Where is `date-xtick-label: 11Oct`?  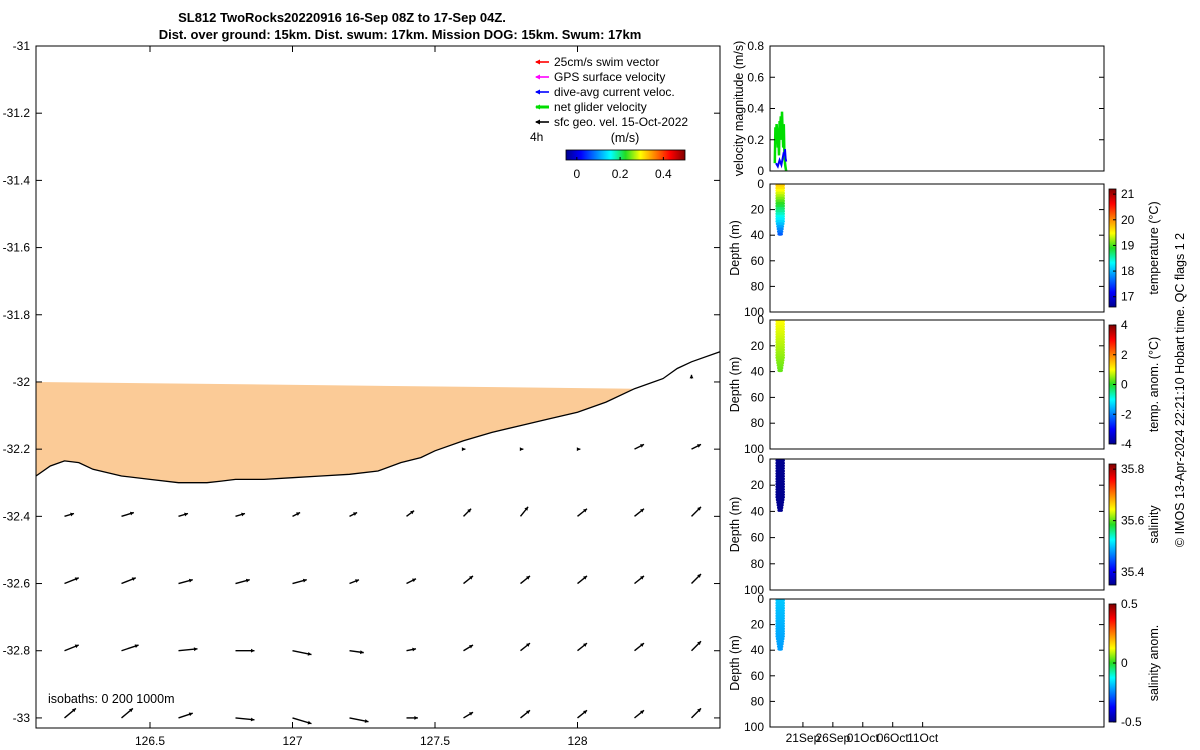 date-xtick-label: 11Oct is located at coordinates (923, 738).